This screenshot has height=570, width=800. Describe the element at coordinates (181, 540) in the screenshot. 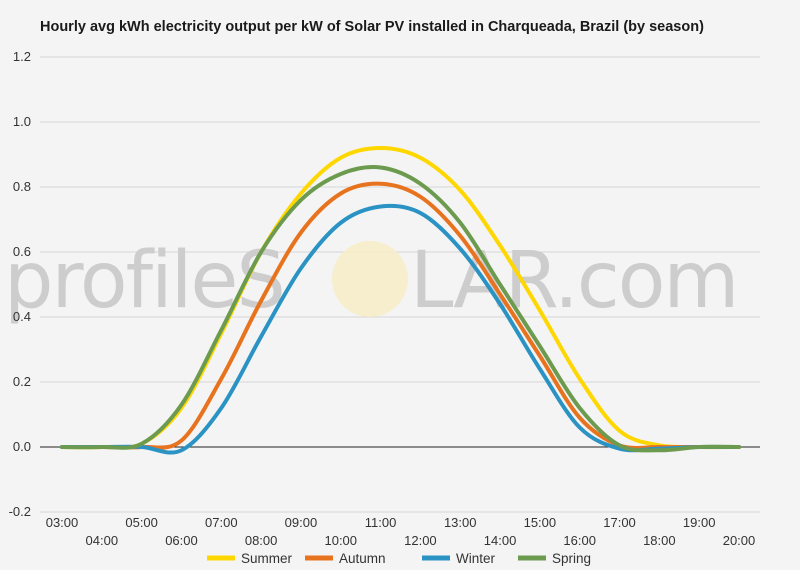

I see `x-tick-label: 06:00` at that location.